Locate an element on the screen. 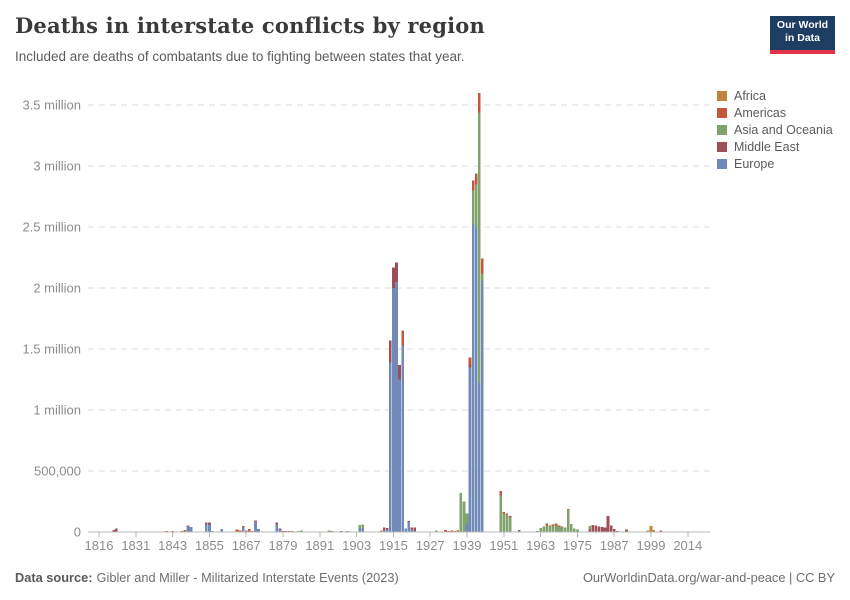 This screenshot has width=850, height=600. owid-logo: Our World in Data is located at coordinates (802, 35).